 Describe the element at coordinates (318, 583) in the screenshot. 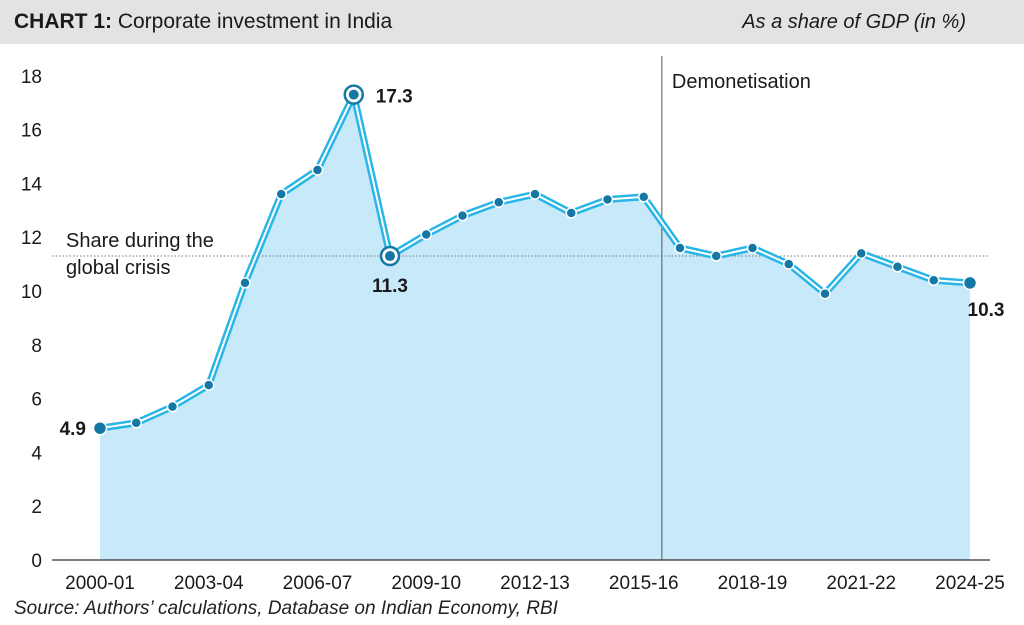

I see `x-tick-label: 2006-07` at that location.